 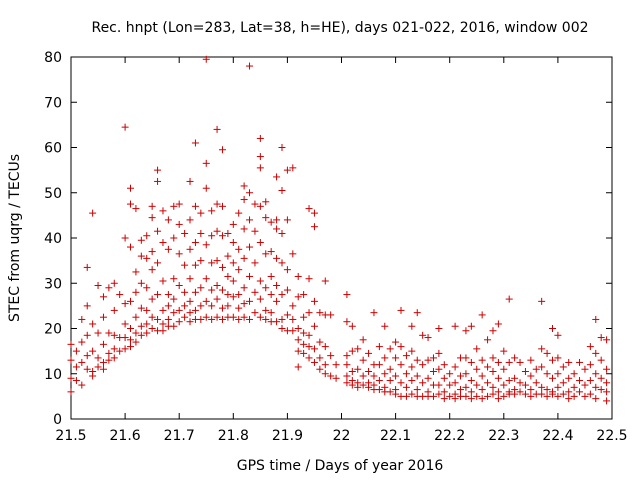 What do you see at coordinates (53, 284) in the screenshot?
I see `y-tick-label: 30` at bounding box center [53, 284].